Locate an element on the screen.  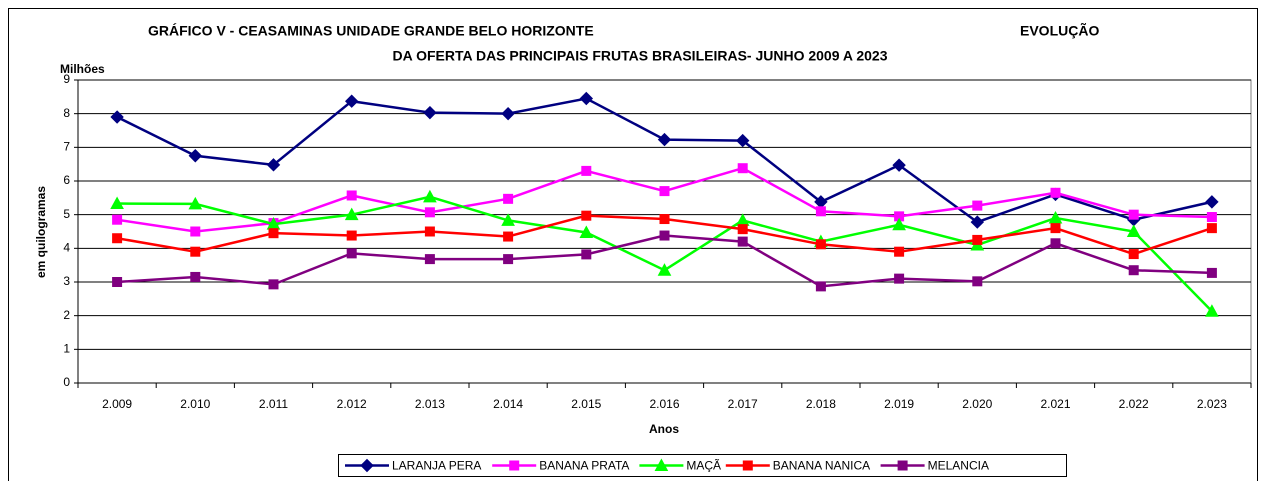
legend-label: MAÇÃ is located at coordinates (703, 466).